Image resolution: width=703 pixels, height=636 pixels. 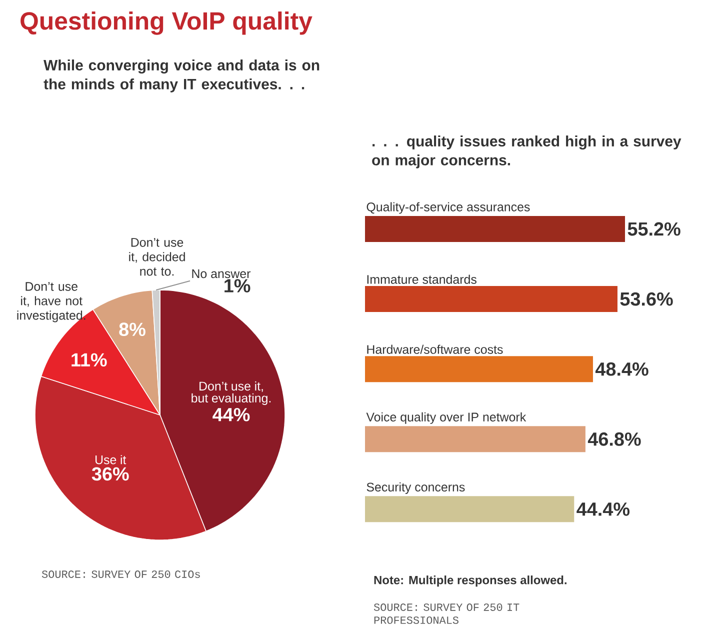 I want to click on slice-label: No answer, so click(x=221, y=273).